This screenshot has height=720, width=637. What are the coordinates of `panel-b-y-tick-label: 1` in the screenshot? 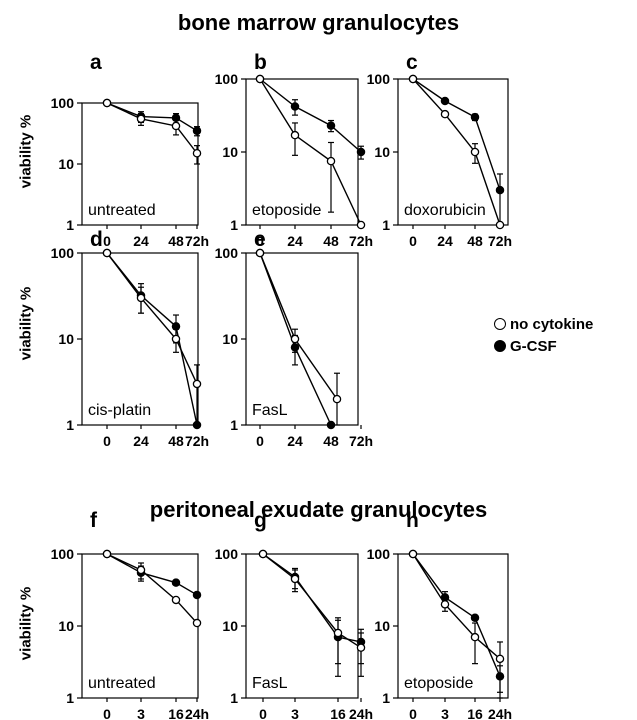 It's located at (234, 225).